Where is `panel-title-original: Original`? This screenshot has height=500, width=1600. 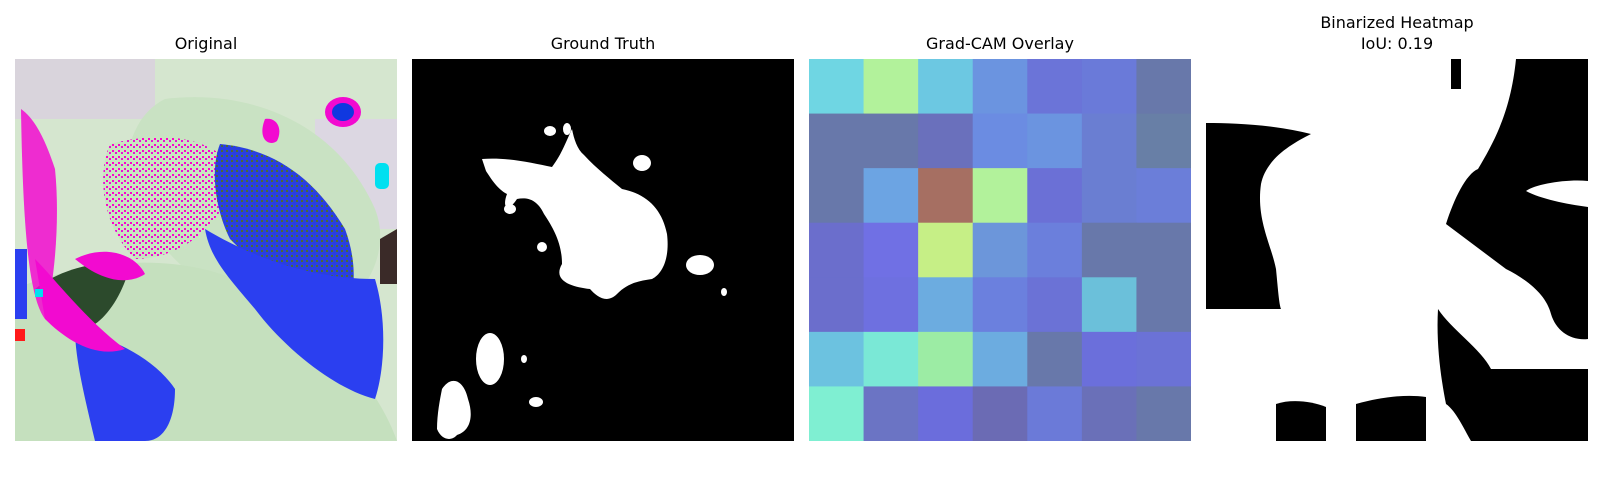
panel-title-original: Original is located at coordinates (206, 43).